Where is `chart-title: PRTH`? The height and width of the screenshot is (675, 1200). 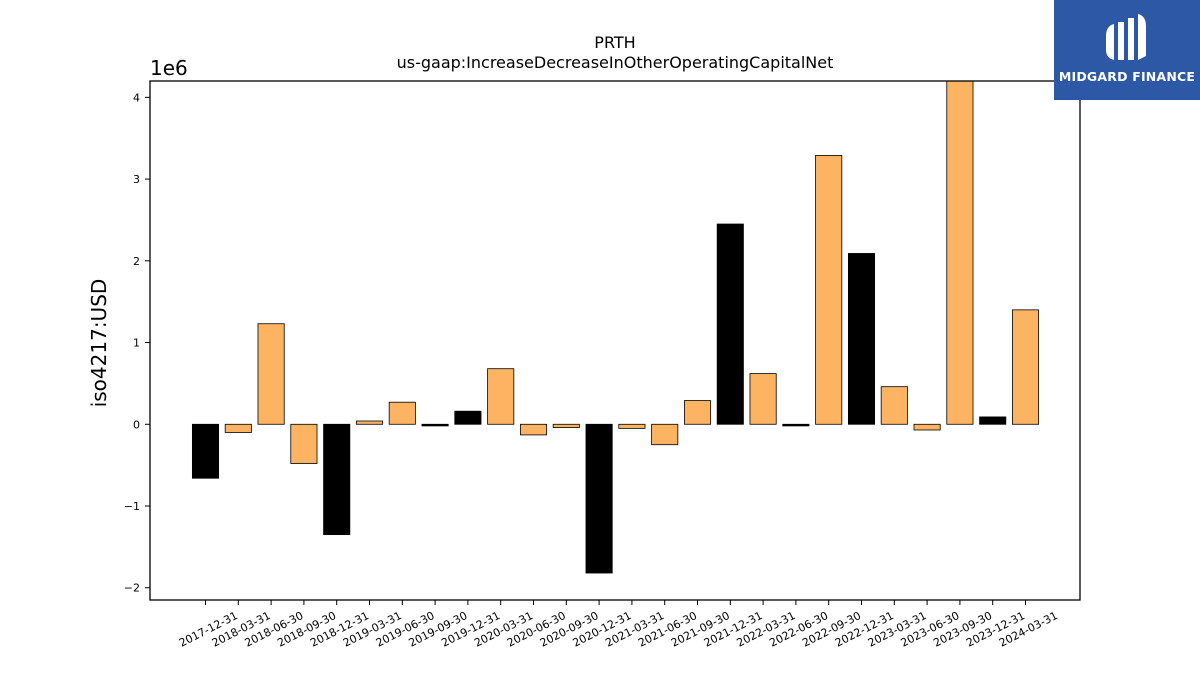
chart-title: PRTH is located at coordinates (614, 42).